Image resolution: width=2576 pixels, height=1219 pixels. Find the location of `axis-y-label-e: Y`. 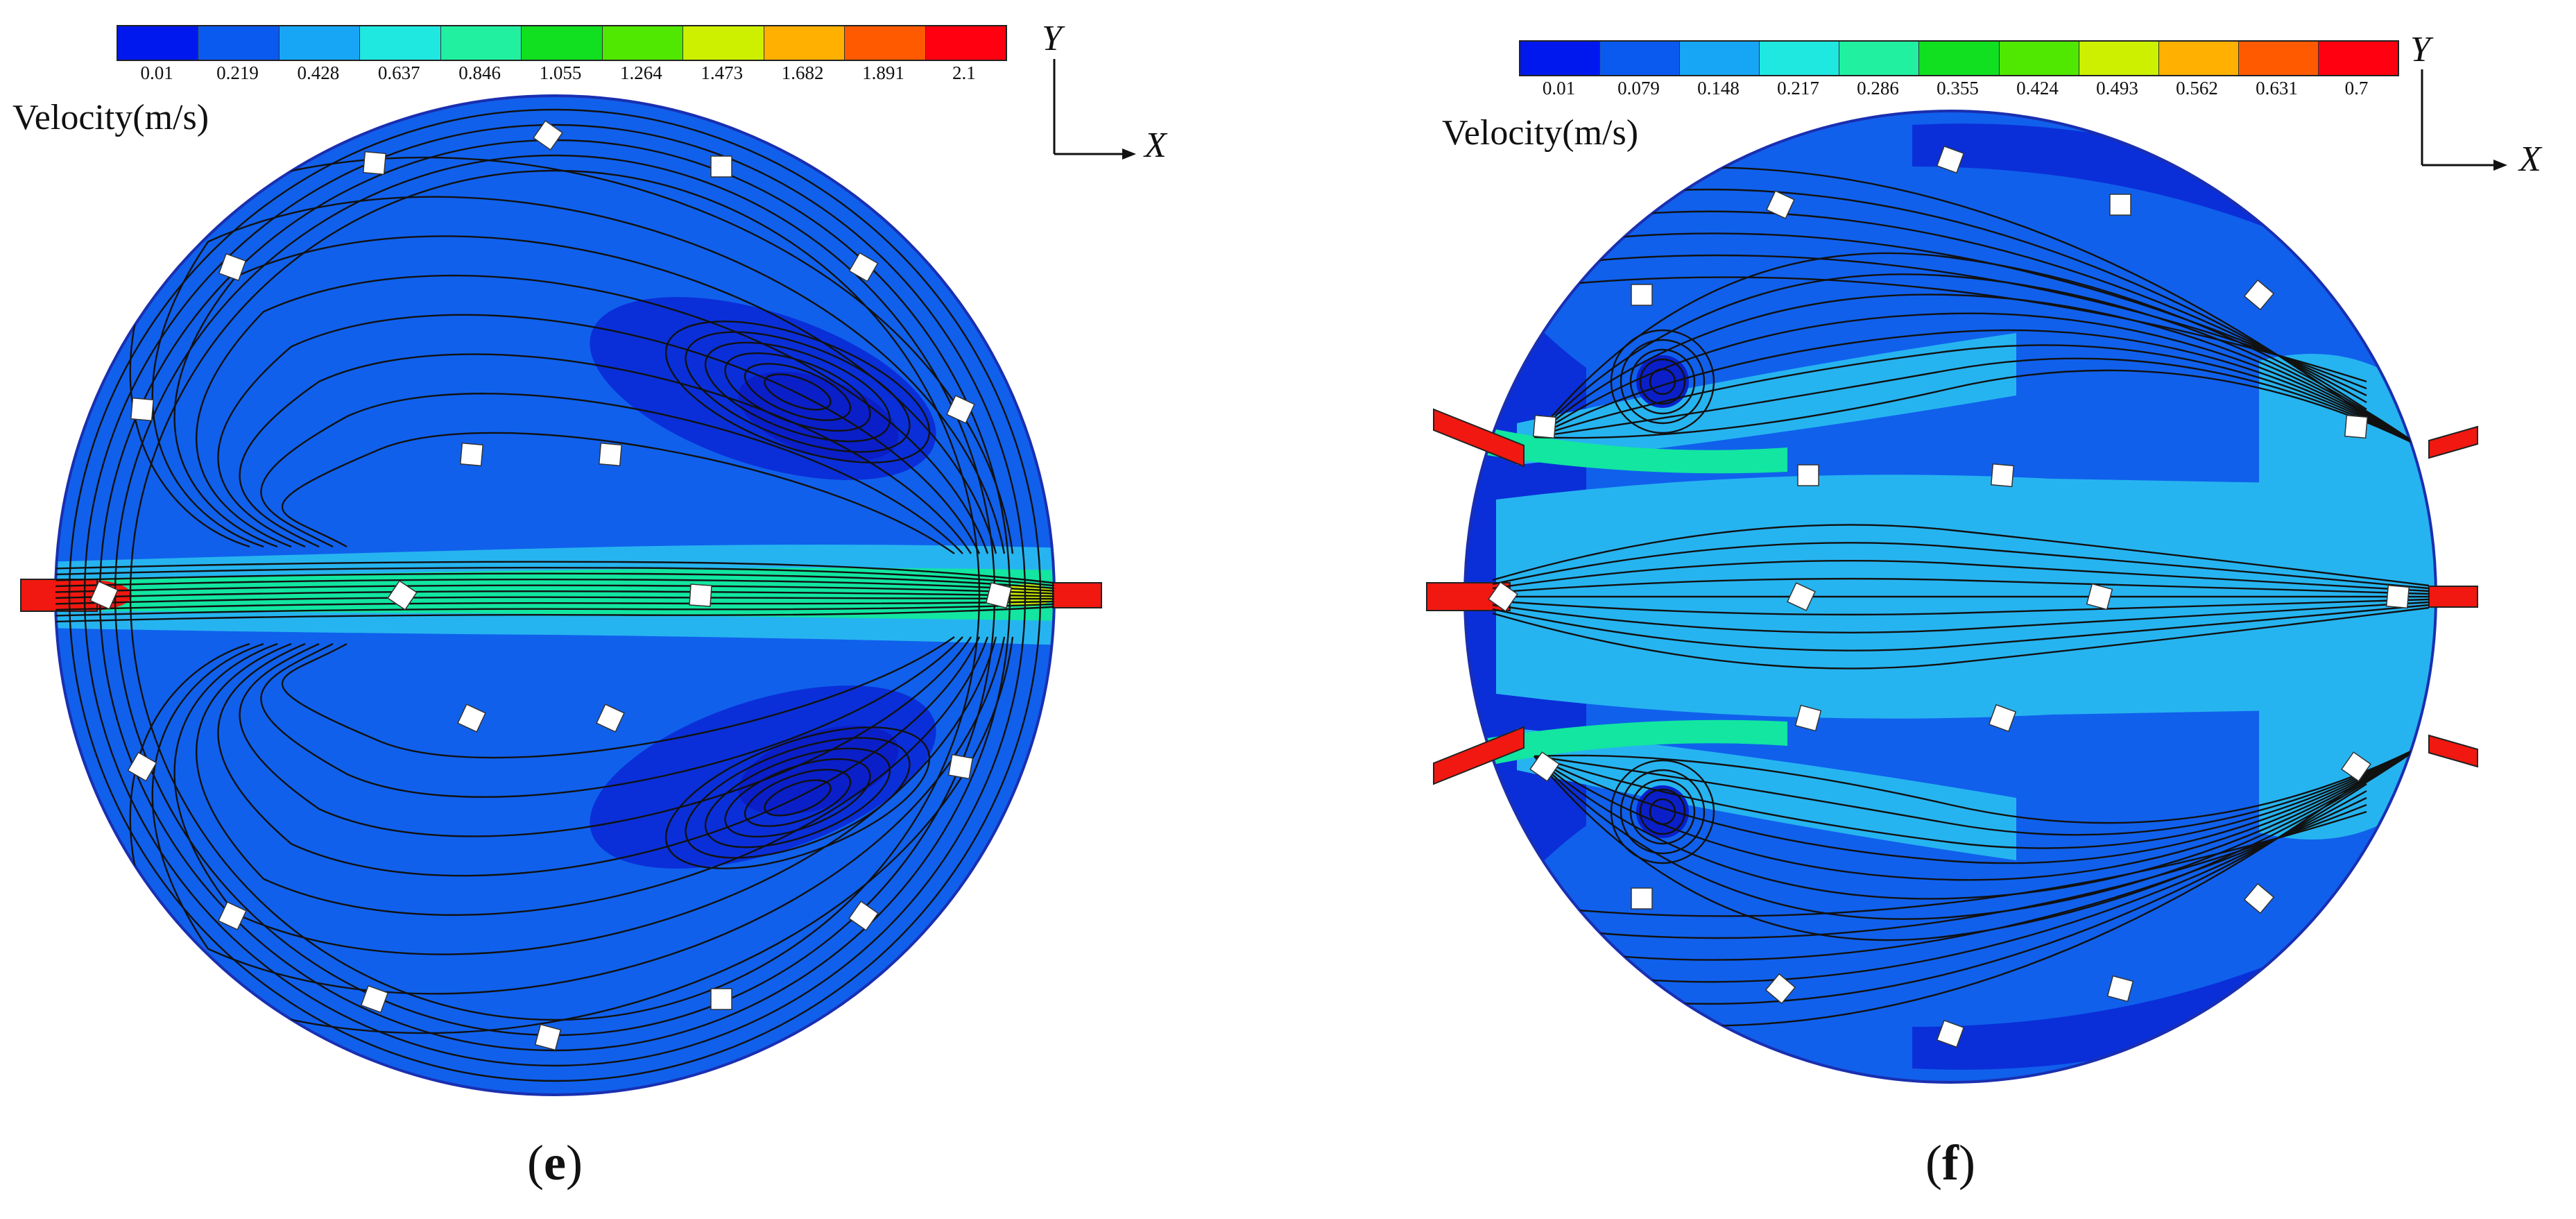

axis-y-label-e: Y is located at coordinates (1052, 38).